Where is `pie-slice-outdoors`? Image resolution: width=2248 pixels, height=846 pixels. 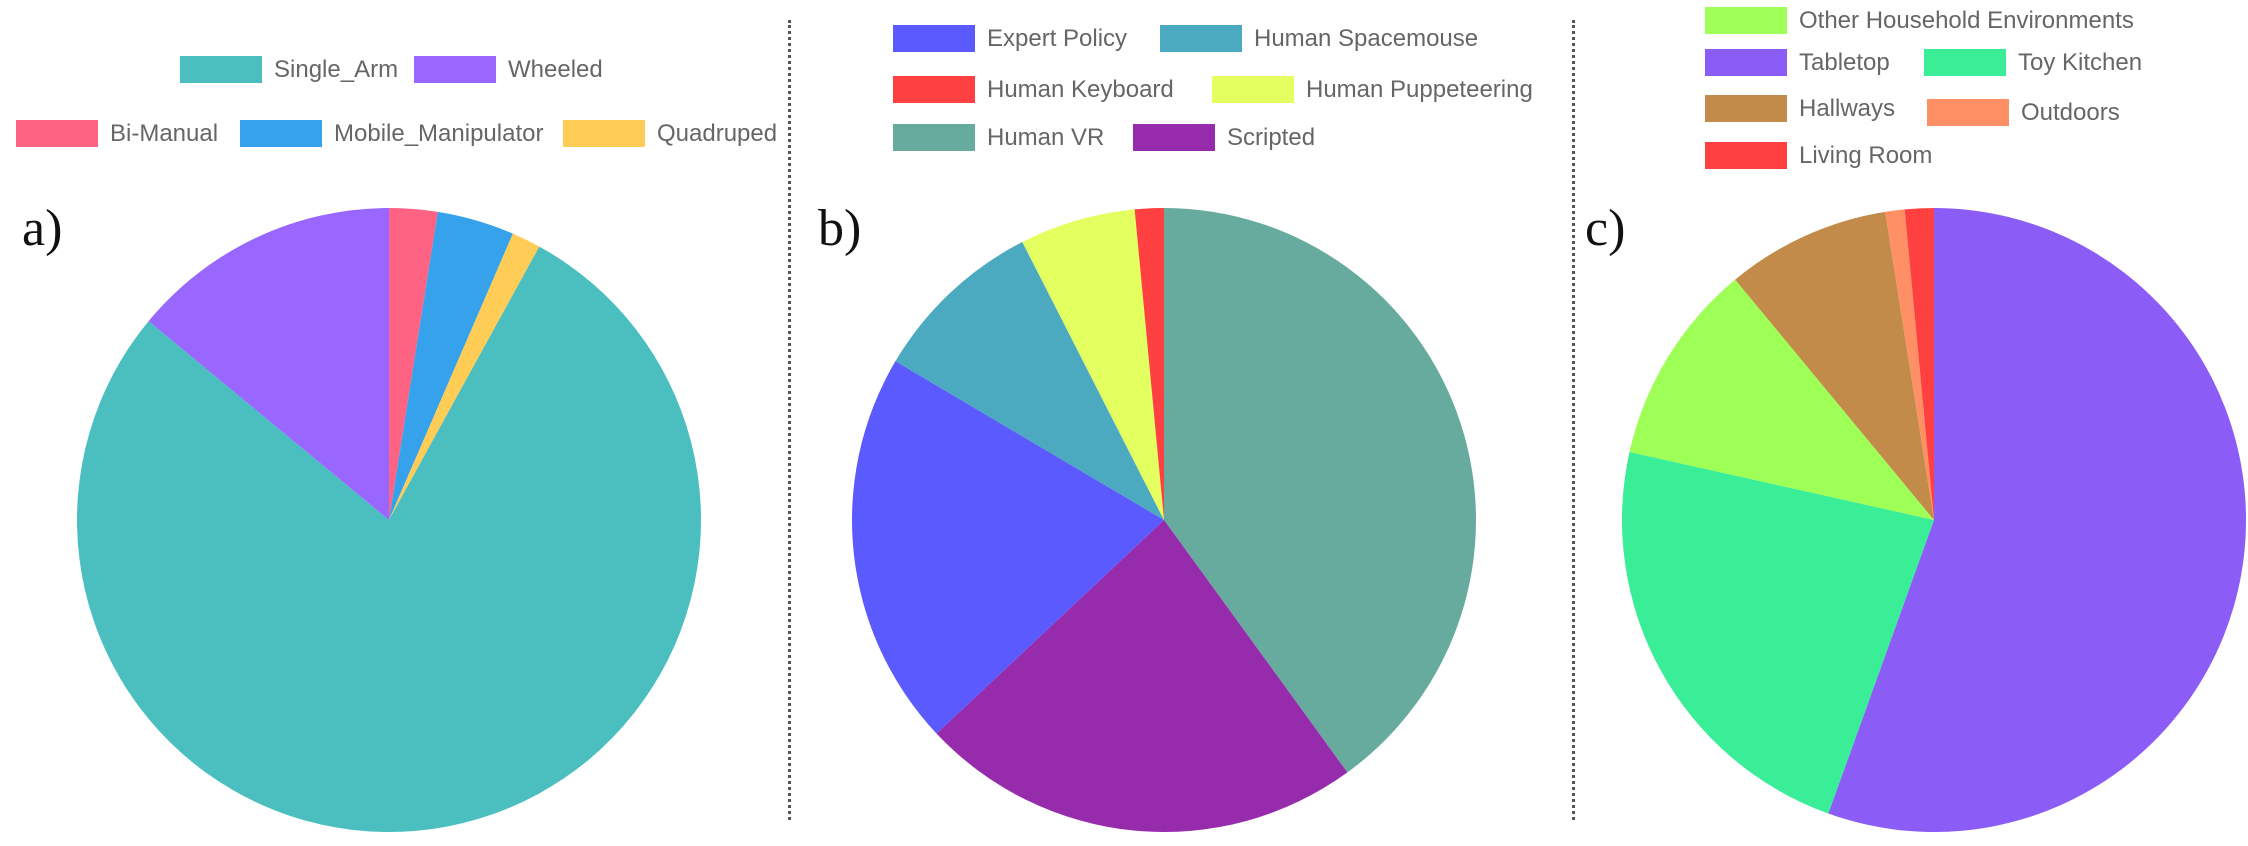 pie-slice-outdoors is located at coordinates (1909, 364).